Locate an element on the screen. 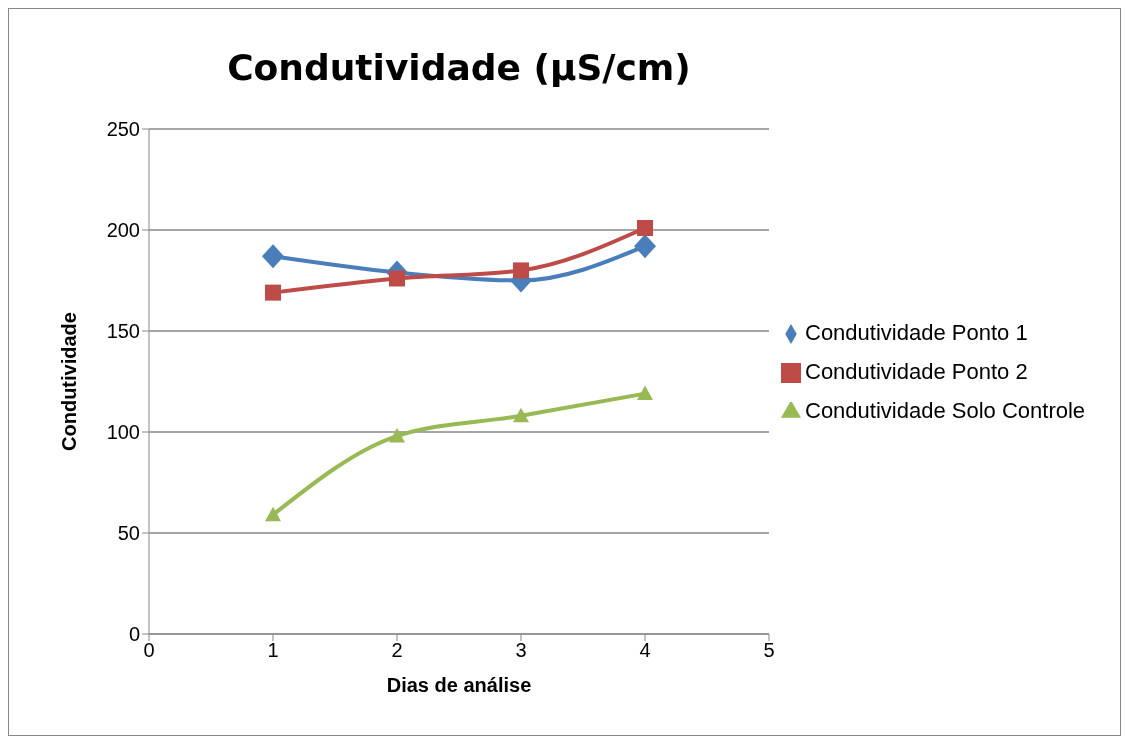  x-tick-label: 5 is located at coordinates (769, 650).